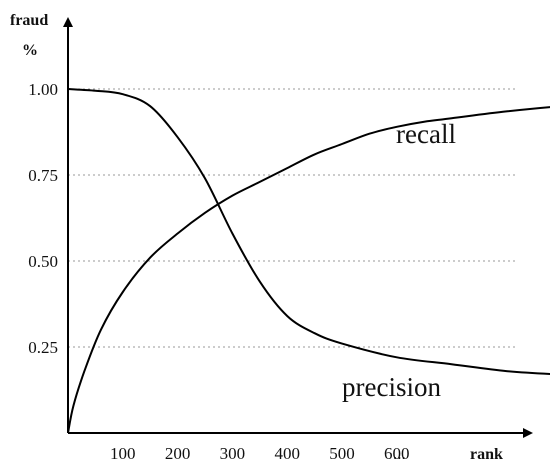 Image resolution: width=550 pixels, height=470 pixels. What do you see at coordinates (29, 20) in the screenshot?
I see `y-axis-title-line1: fraud` at bounding box center [29, 20].